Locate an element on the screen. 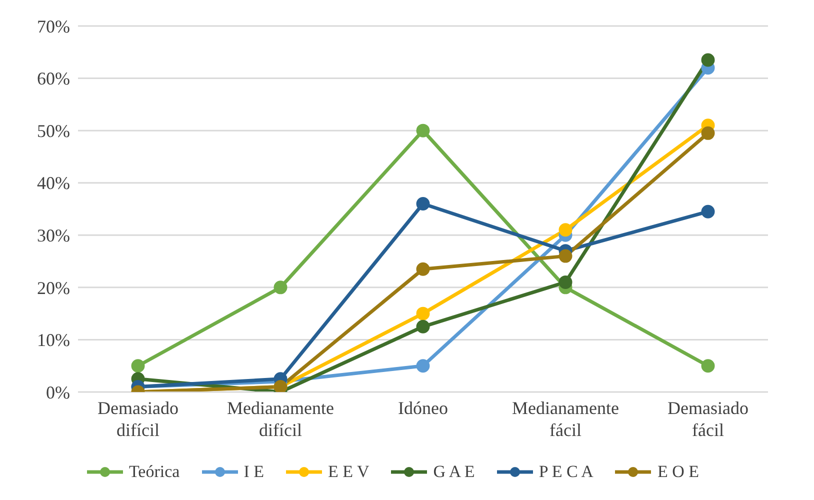  legend-label: E O E is located at coordinates (678, 472).